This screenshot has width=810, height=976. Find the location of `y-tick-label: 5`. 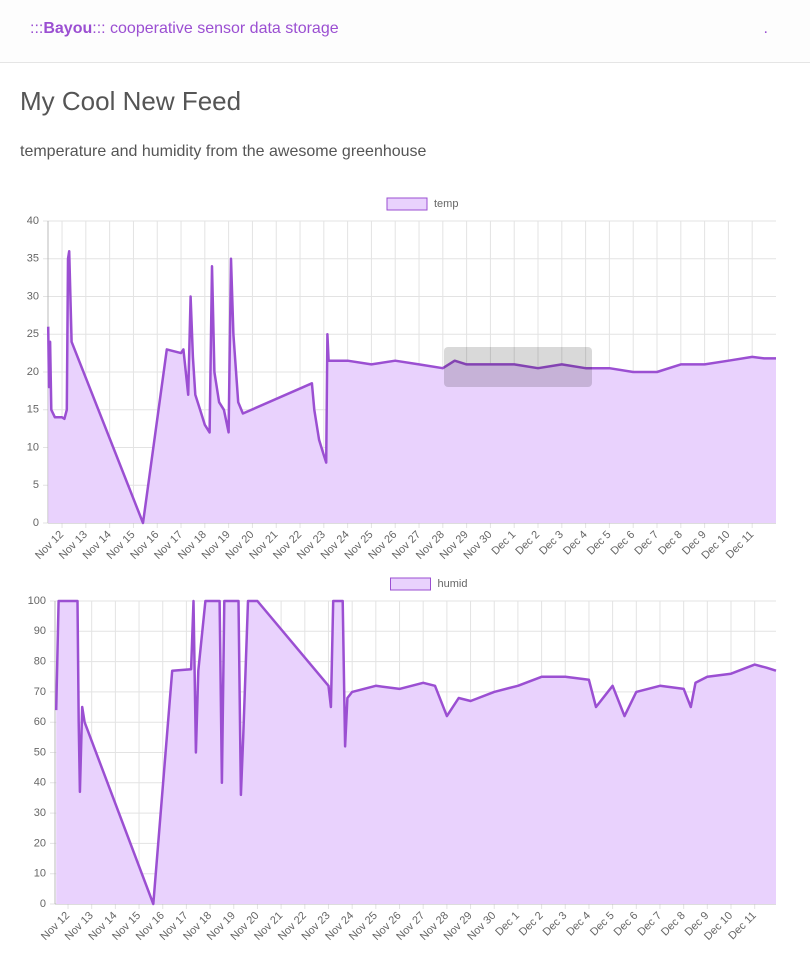

y-tick-label: 5 is located at coordinates (36, 485).